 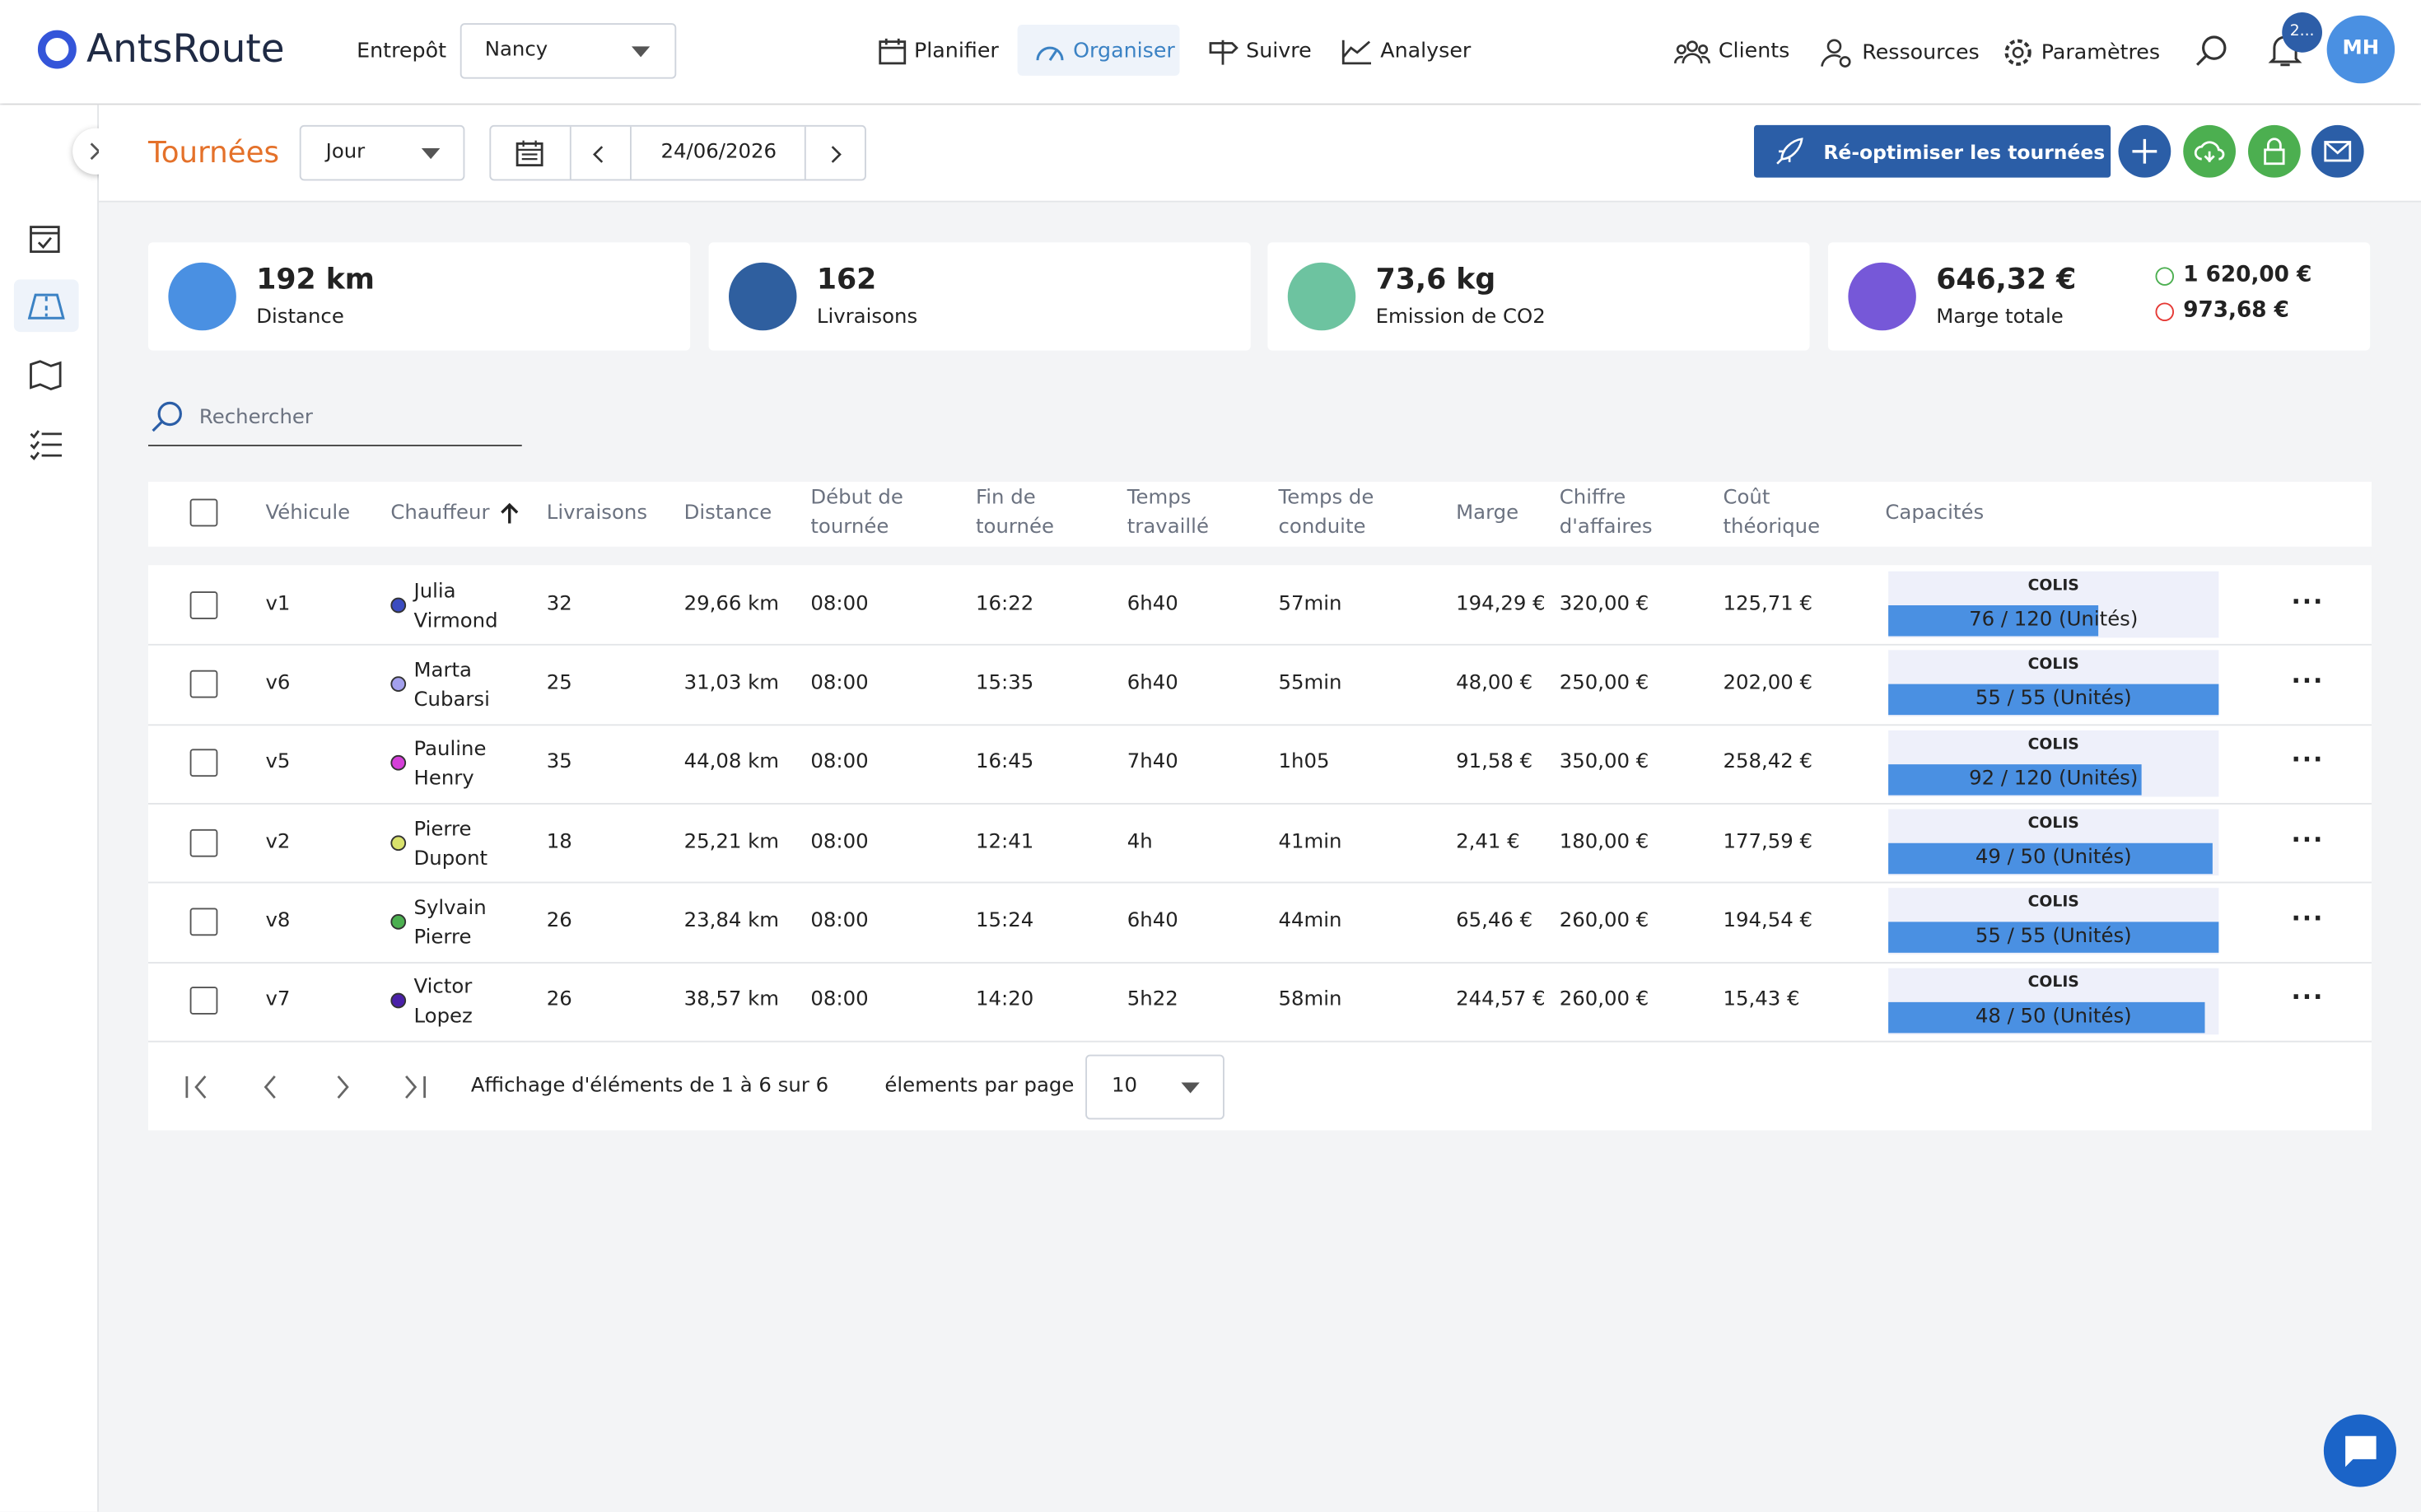 I want to click on select-all-checkbox, so click(x=203, y=512).